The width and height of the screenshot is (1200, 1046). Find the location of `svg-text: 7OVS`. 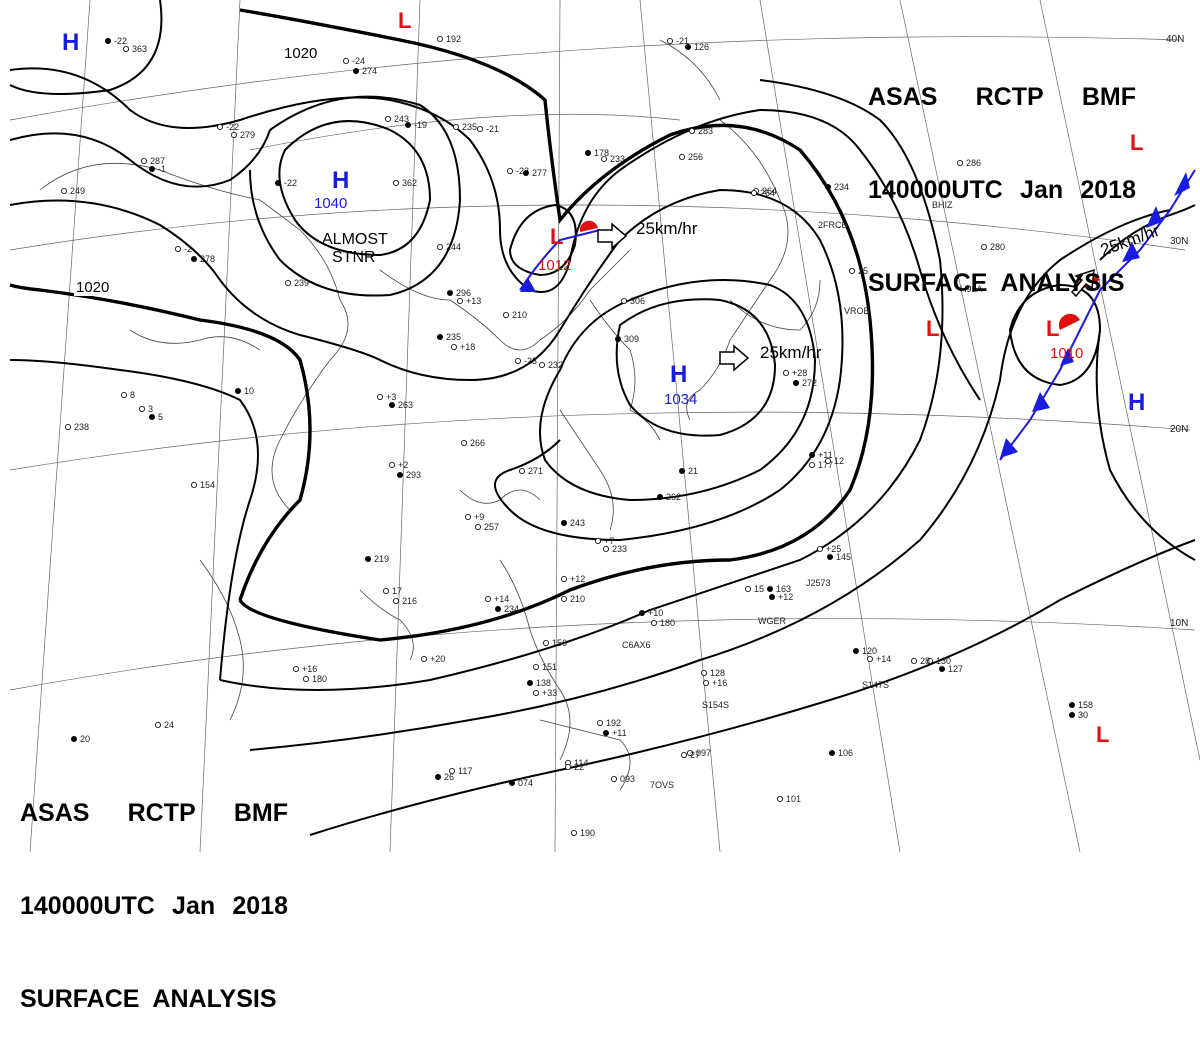

svg-text: 7OVS is located at coordinates (662, 785).